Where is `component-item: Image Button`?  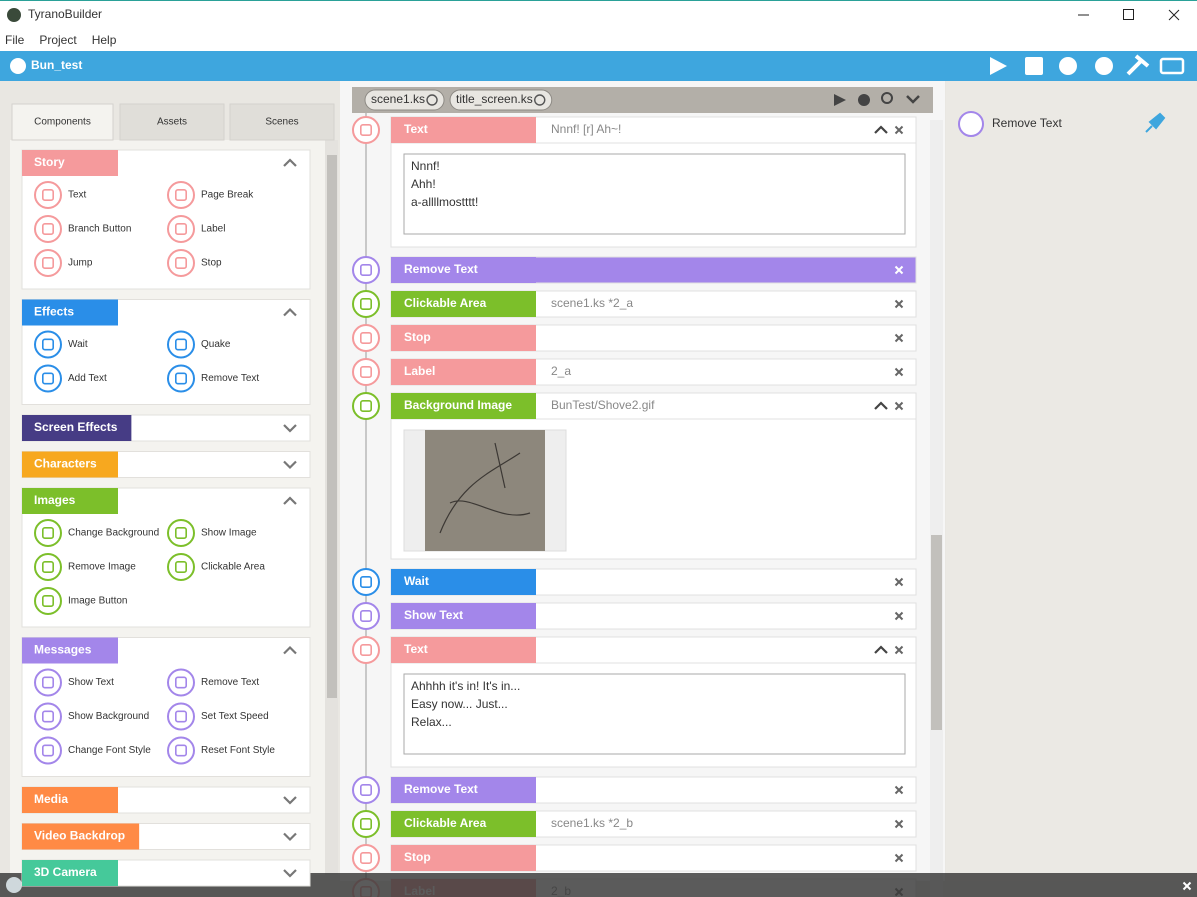
component-item: Image Button is located at coordinates (97, 601).